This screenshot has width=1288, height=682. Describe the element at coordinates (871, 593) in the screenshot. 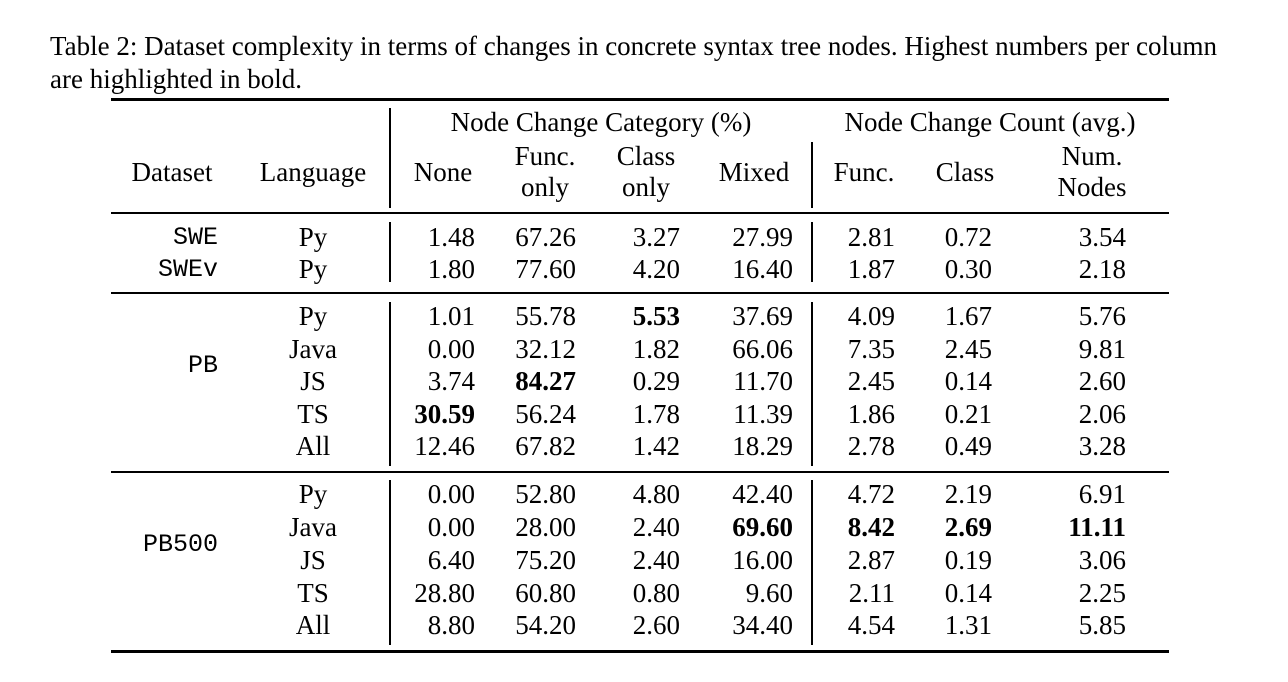

I see `value-cell: 2.11` at that location.